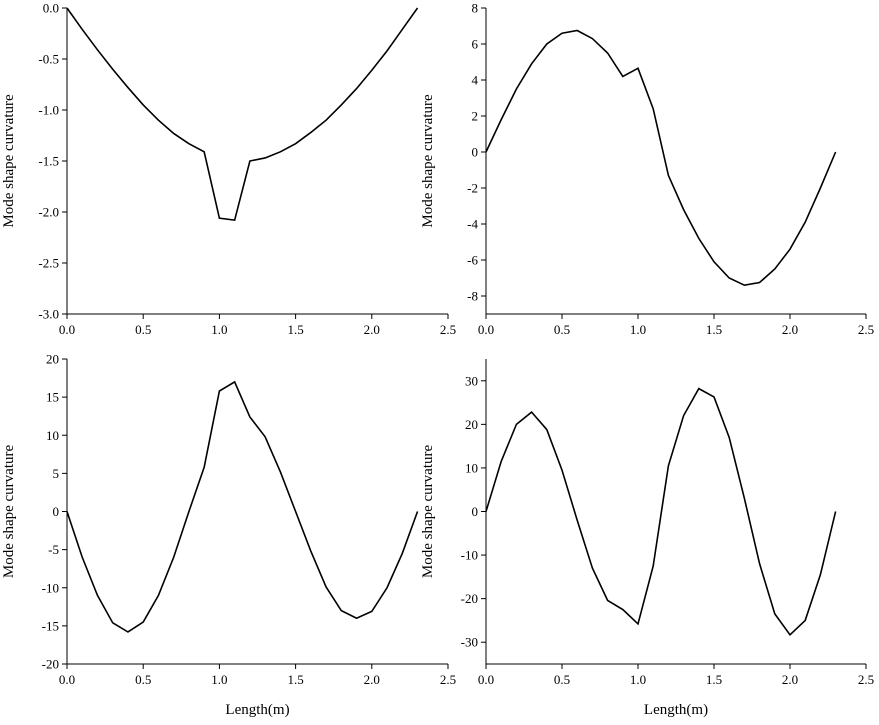  Describe the element at coordinates (50, 625) in the screenshot. I see `y-tick-label: -15` at that location.